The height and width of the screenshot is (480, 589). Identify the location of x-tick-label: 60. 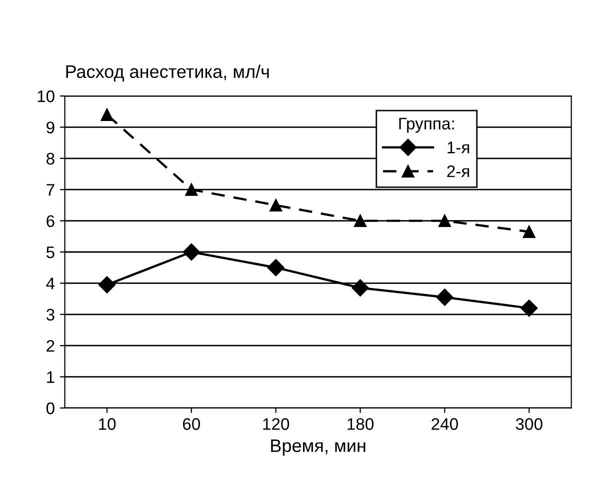
(191, 424).